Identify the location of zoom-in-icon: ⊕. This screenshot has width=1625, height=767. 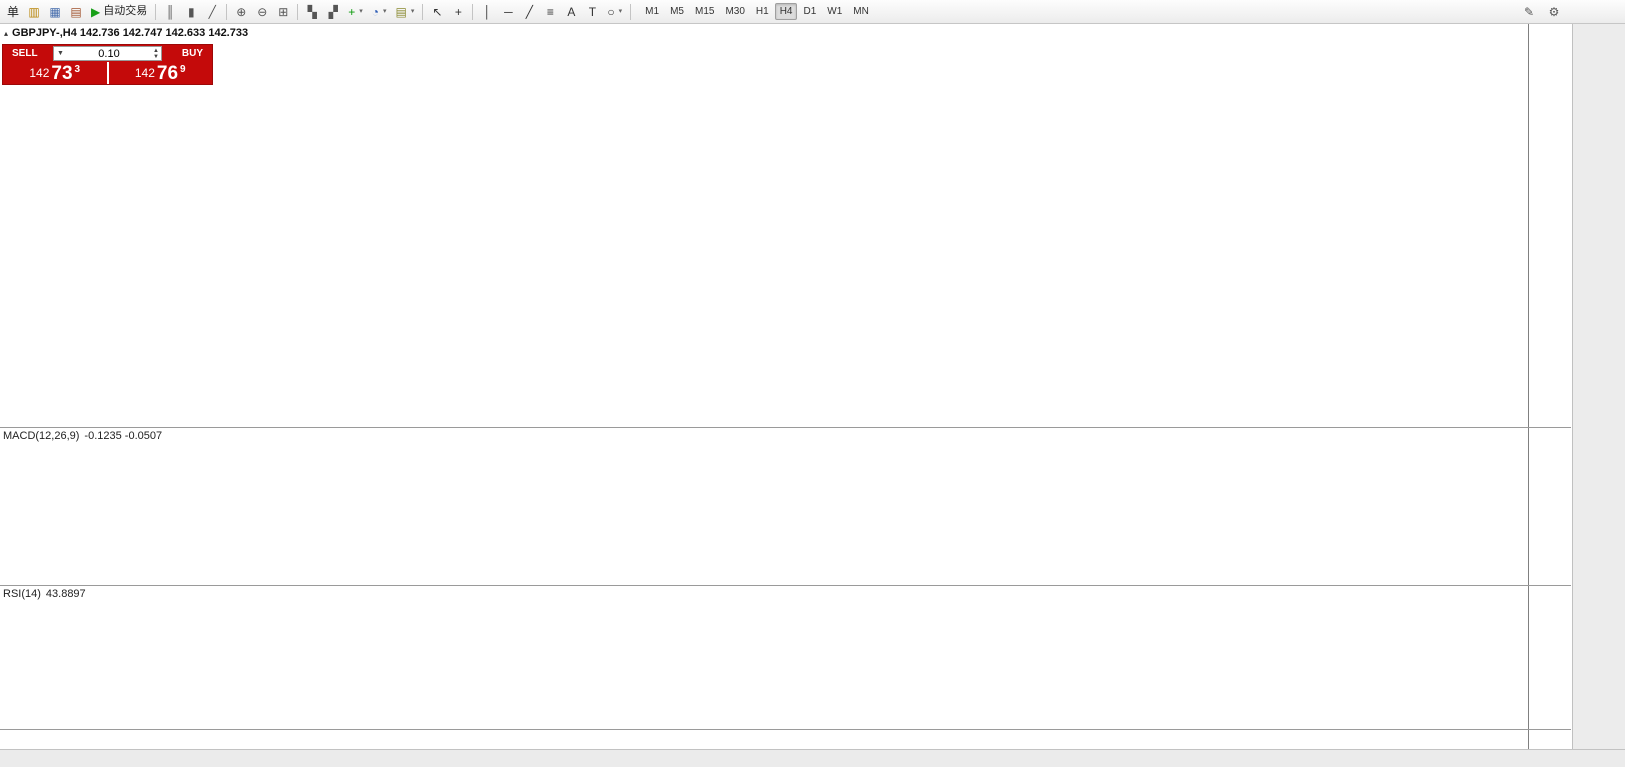
(241, 11).